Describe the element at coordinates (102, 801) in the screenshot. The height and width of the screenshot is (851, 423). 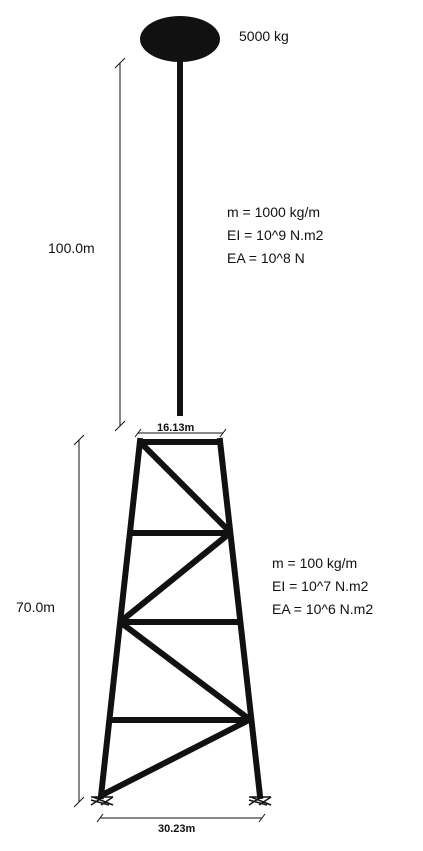
I see `left-support` at that location.